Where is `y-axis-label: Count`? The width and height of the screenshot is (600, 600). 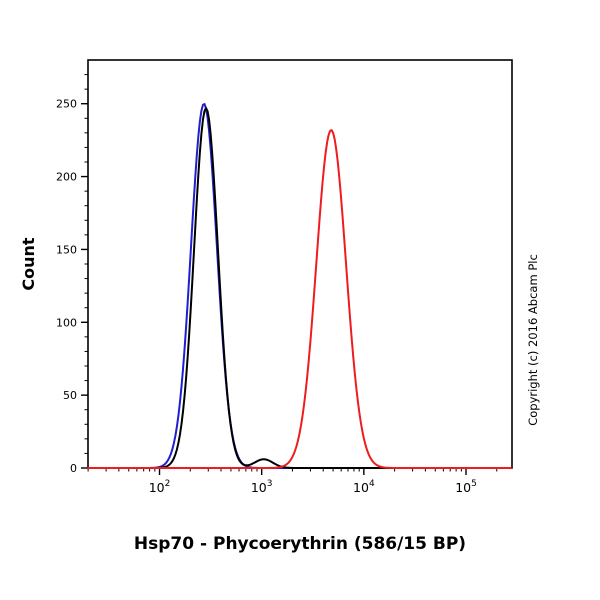 y-axis-label: Count is located at coordinates (28, 264).